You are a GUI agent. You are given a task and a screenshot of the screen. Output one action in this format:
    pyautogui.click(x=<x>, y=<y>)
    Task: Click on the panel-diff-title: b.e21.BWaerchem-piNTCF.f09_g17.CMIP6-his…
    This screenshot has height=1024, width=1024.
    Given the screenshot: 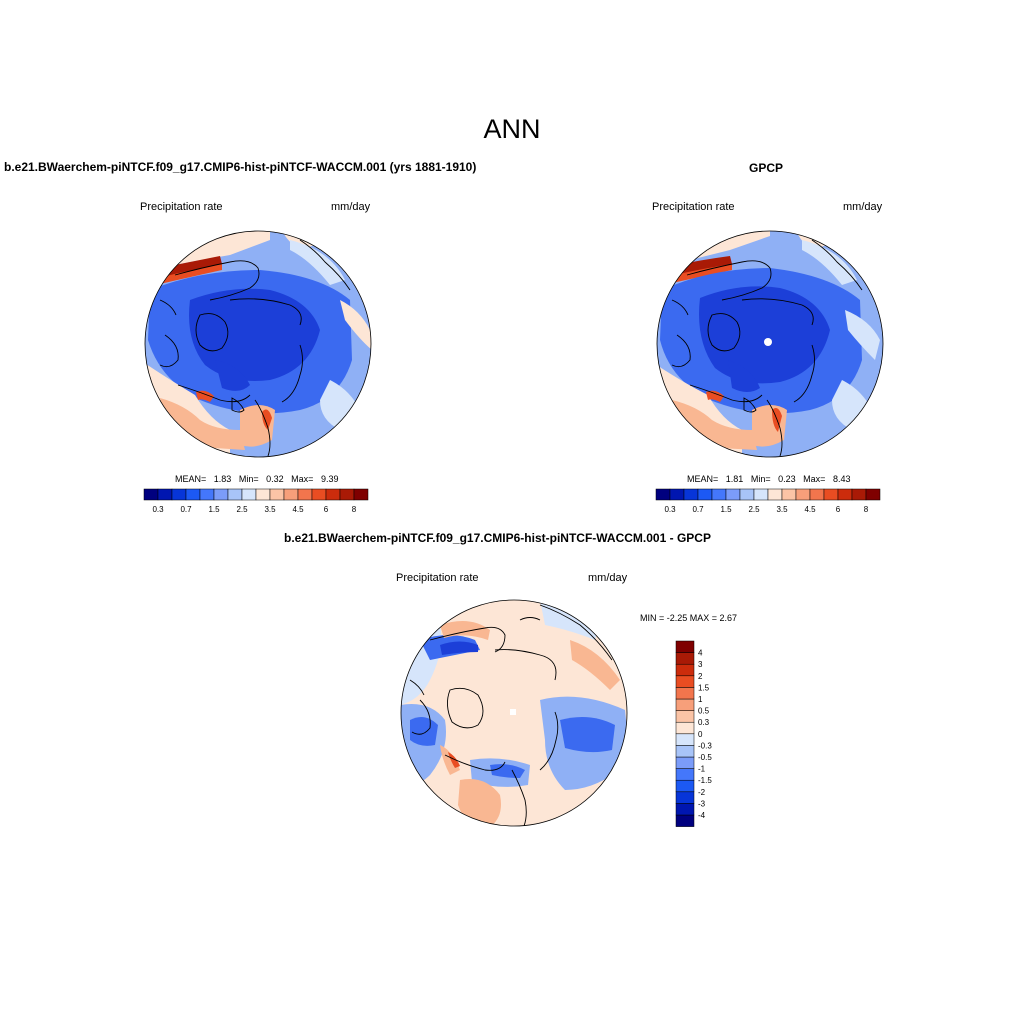 What is the action you would take?
    pyautogui.click(x=497, y=538)
    